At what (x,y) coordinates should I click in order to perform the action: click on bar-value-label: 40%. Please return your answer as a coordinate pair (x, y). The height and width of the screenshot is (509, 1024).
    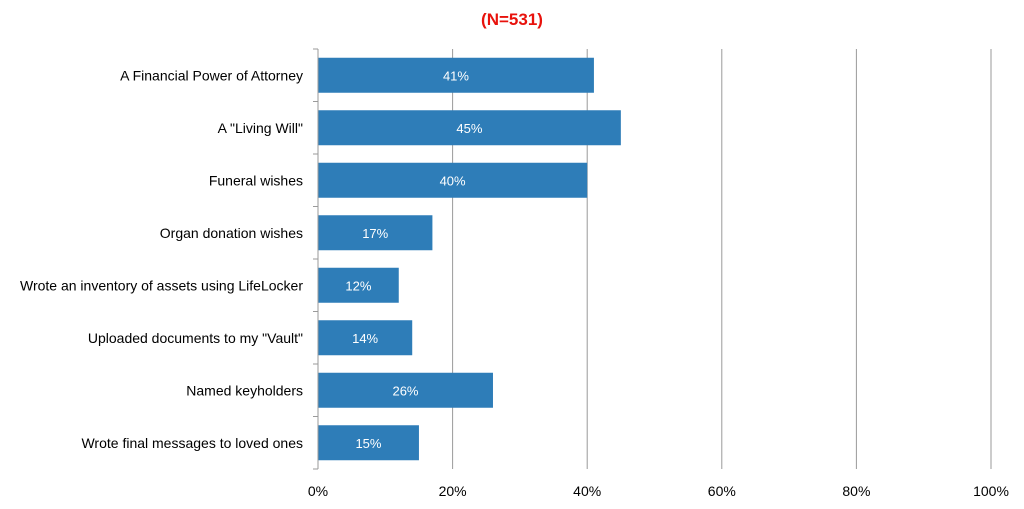
    Looking at the image, I should click on (453, 180).